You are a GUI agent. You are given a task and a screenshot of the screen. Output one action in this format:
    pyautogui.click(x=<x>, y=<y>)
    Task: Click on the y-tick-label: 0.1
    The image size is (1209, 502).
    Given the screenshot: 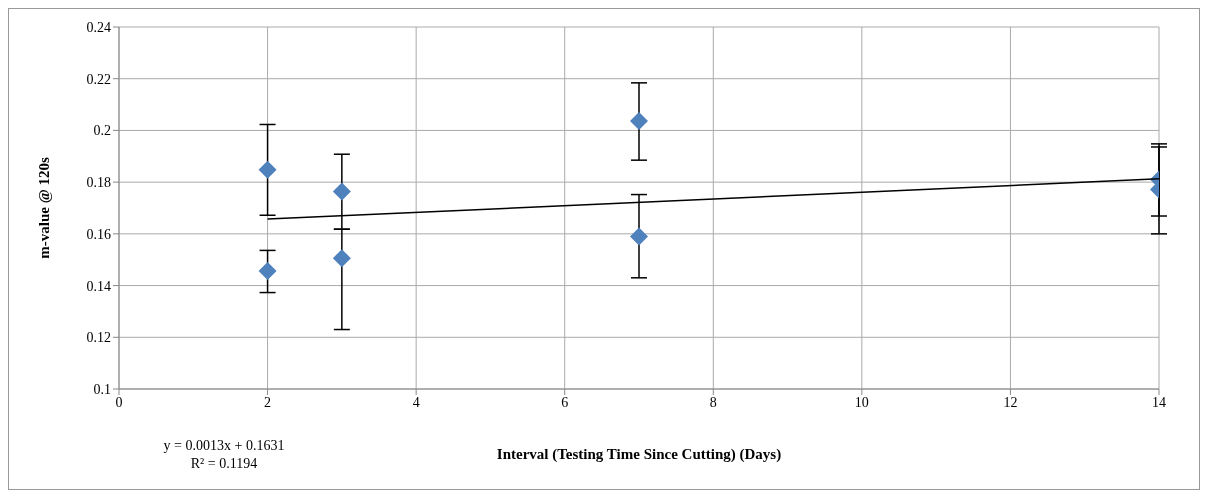 What is the action you would take?
    pyautogui.click(x=102, y=389)
    